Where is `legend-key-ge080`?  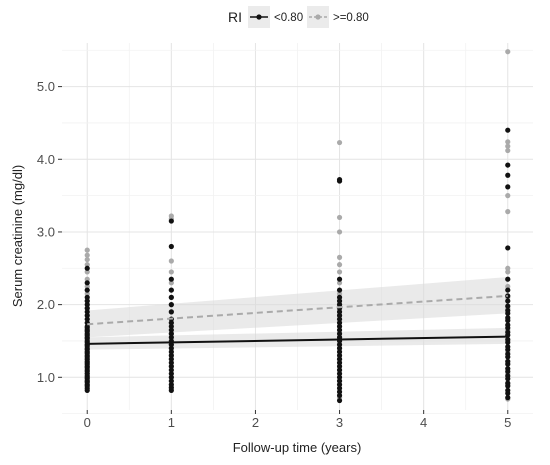 legend-key-ge080 is located at coordinates (318, 17).